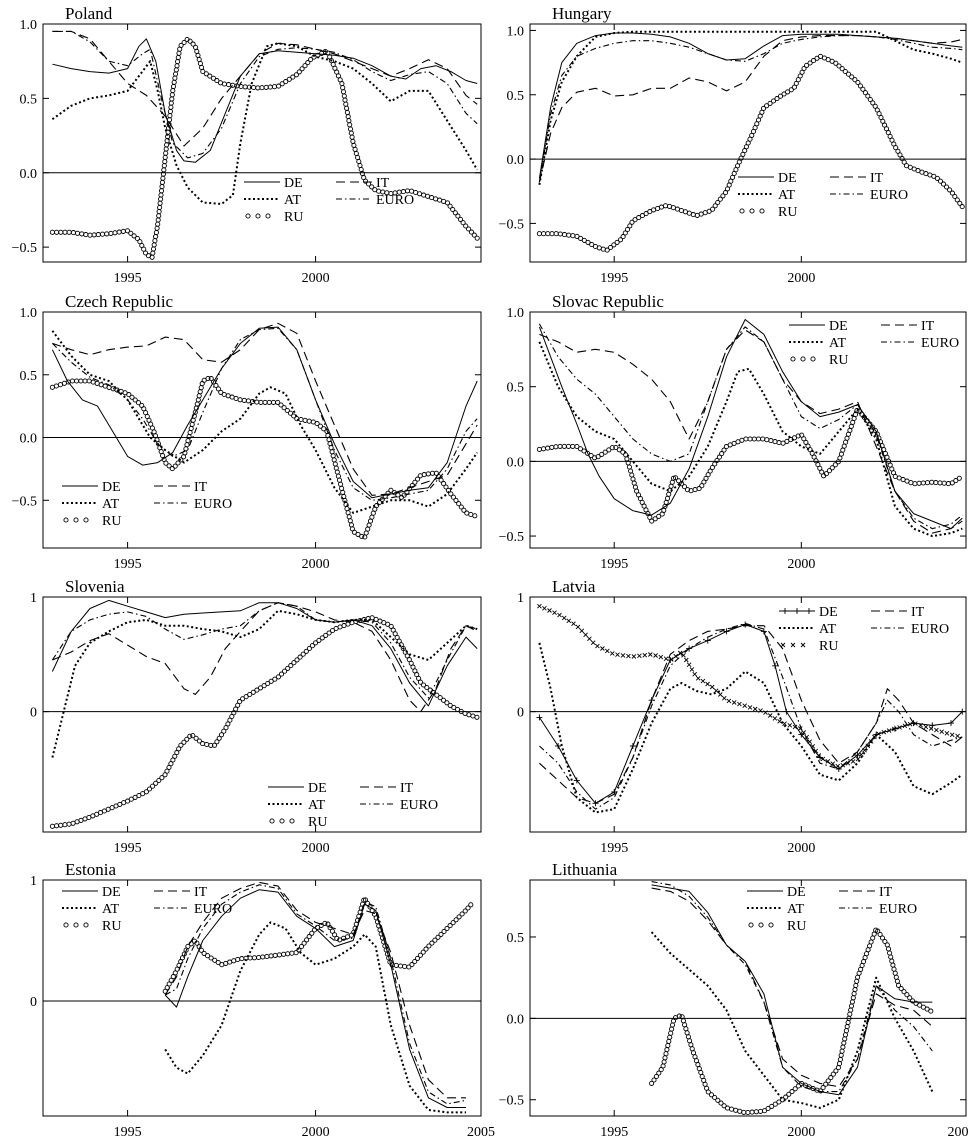  I want to click on panel-title: Hungary, so click(582, 13).